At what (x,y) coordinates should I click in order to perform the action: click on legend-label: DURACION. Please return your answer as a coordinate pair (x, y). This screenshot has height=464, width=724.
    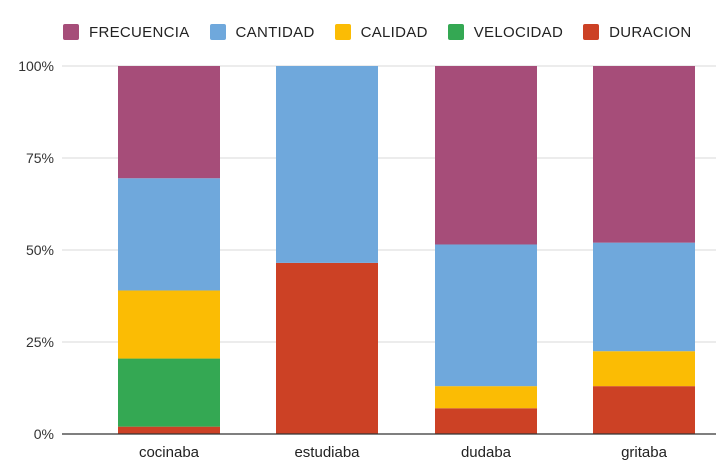
    Looking at the image, I should click on (650, 32).